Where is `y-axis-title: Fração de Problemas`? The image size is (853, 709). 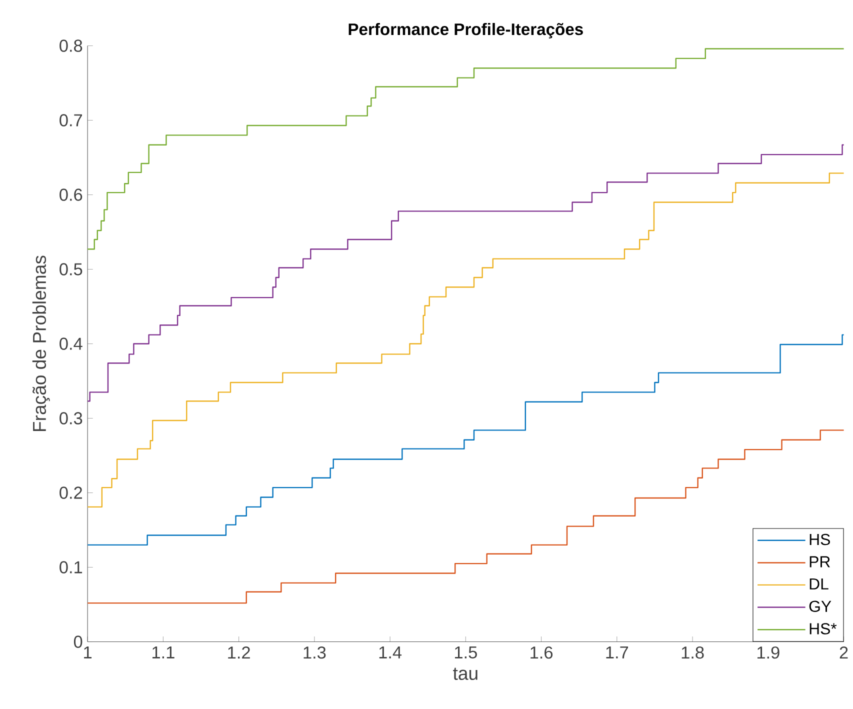
y-axis-title: Fração de Problemas is located at coordinates (41, 343).